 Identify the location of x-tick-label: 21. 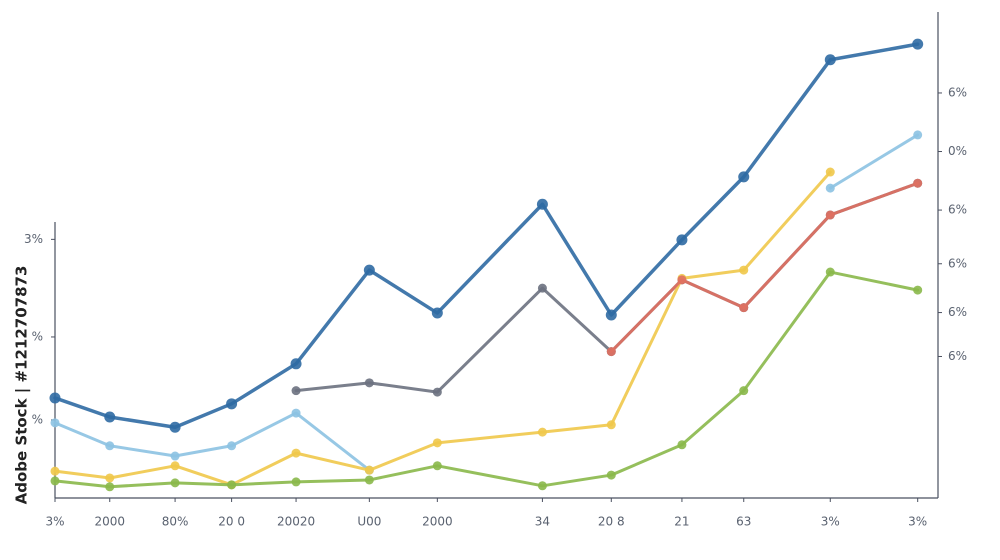
(681, 522).